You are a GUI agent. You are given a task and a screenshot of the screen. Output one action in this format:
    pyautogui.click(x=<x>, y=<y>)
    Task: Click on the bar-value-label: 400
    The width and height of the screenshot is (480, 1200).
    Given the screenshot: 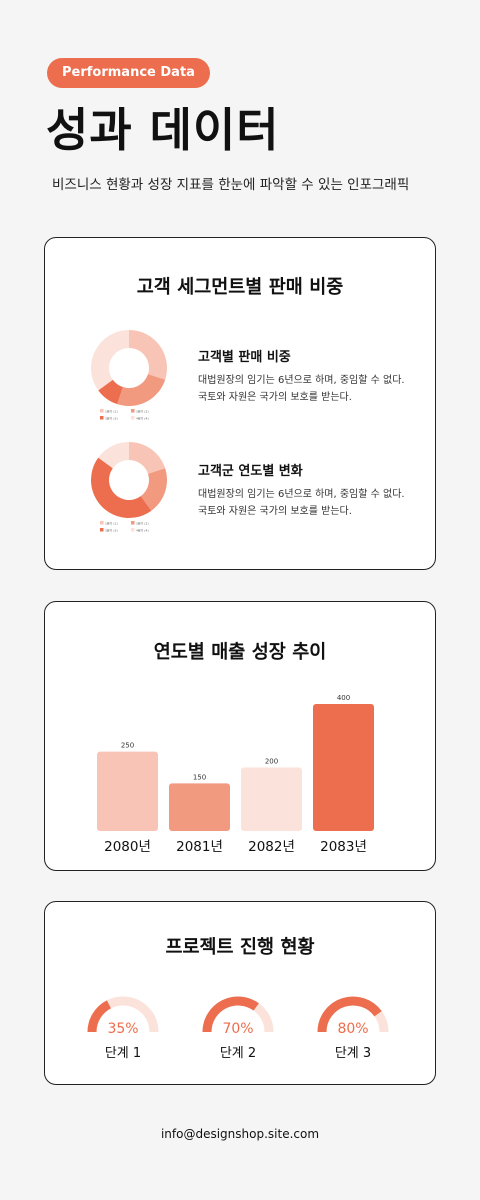 What is the action you would take?
    pyautogui.click(x=343, y=698)
    